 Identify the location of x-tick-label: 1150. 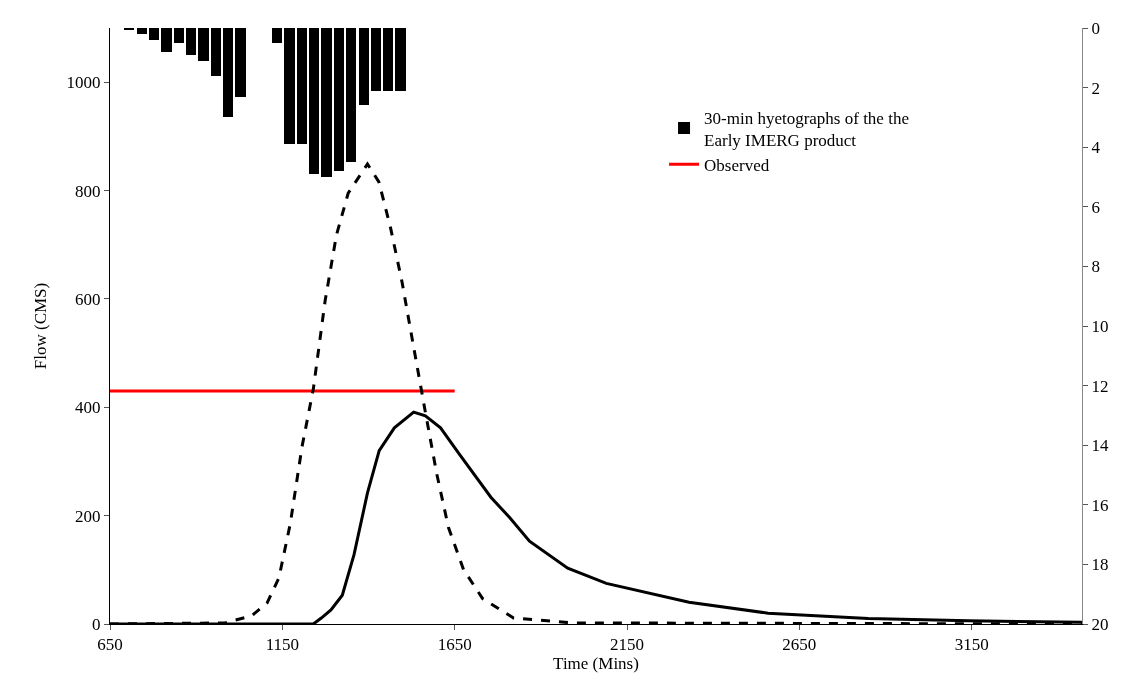
(282, 645).